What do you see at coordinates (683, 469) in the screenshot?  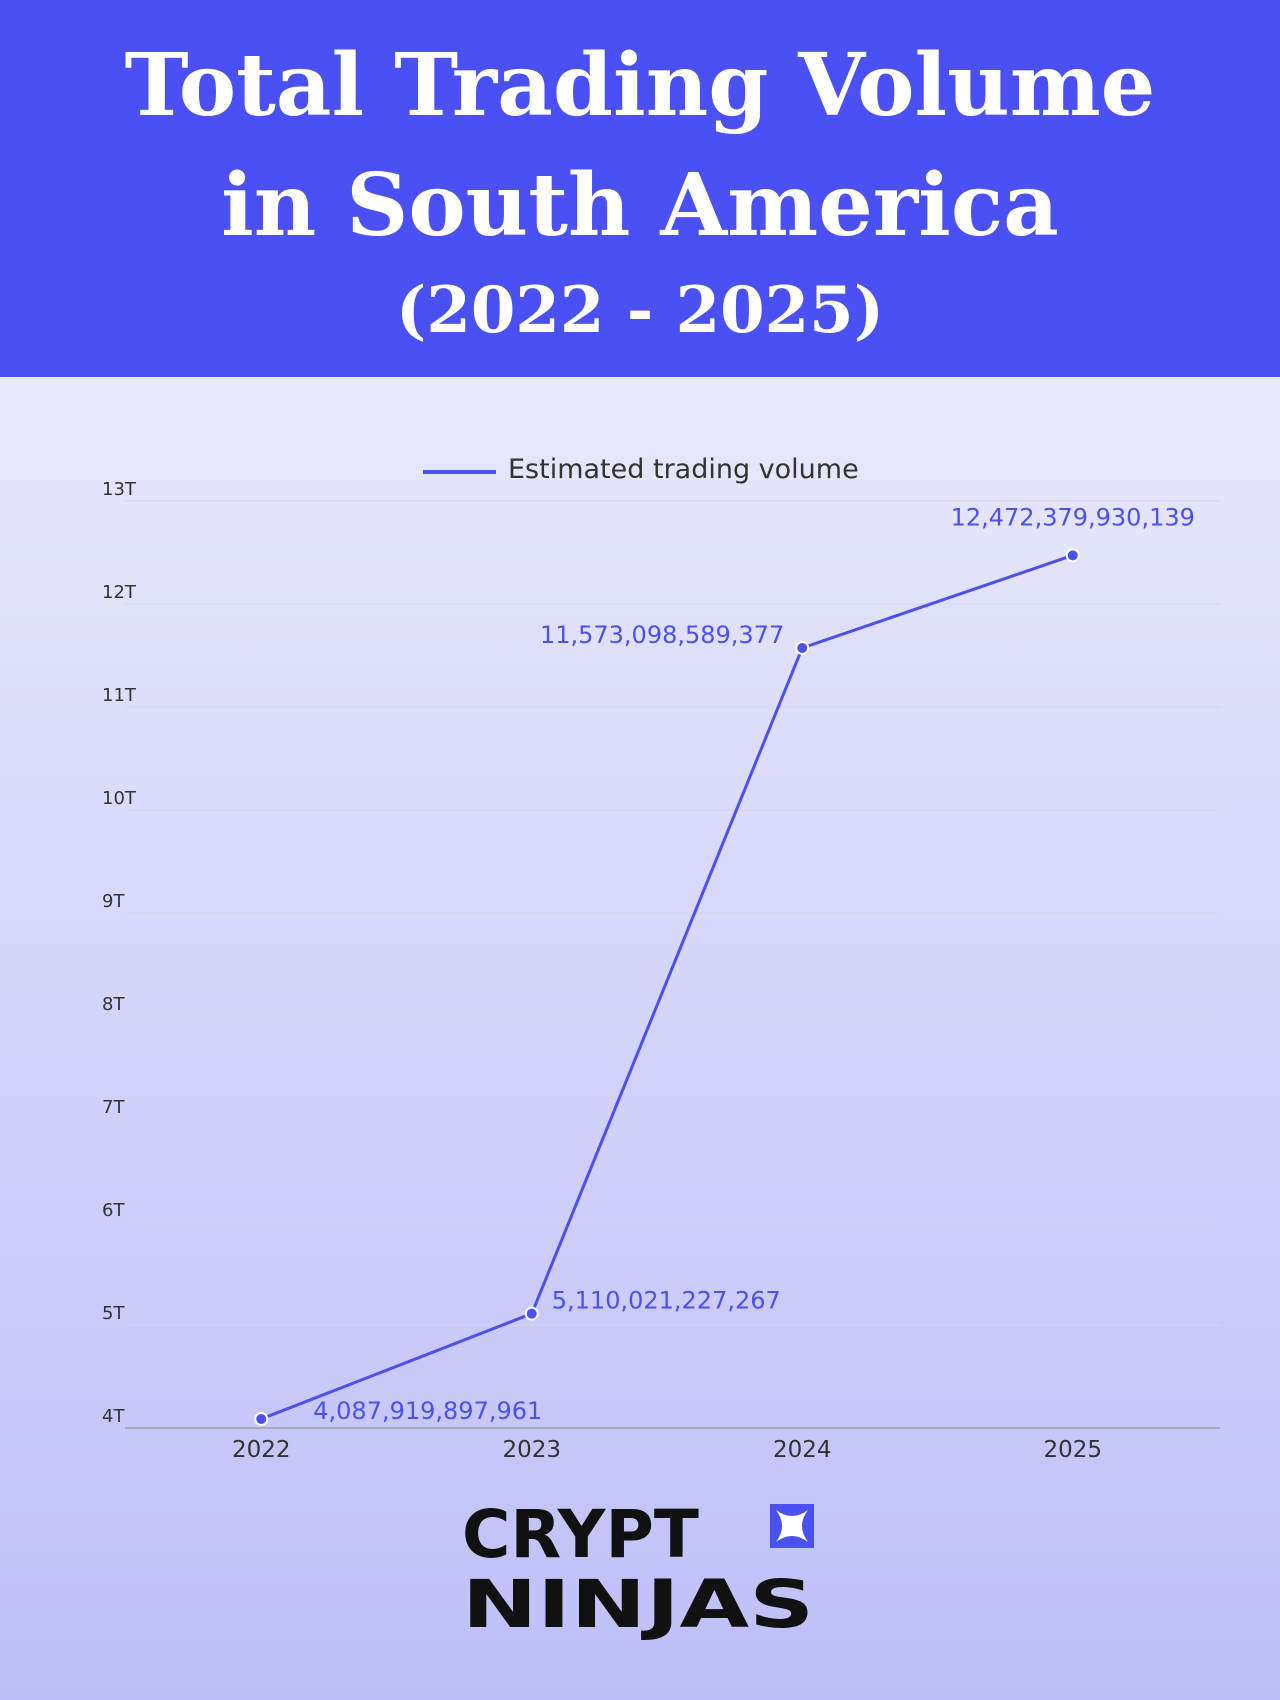 I see `legend-label: Estimated trading volume` at bounding box center [683, 469].